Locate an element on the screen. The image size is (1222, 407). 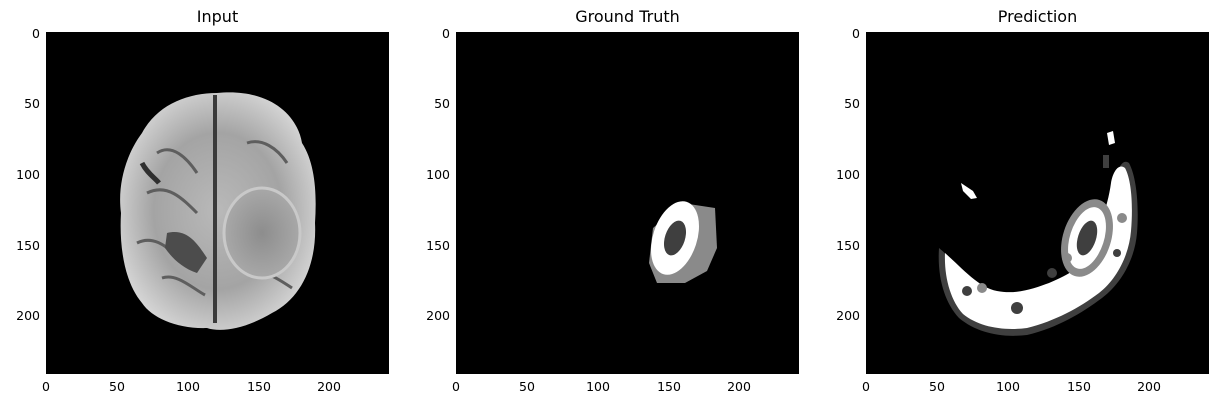
panel-title-input: Input is located at coordinates (217, 16).